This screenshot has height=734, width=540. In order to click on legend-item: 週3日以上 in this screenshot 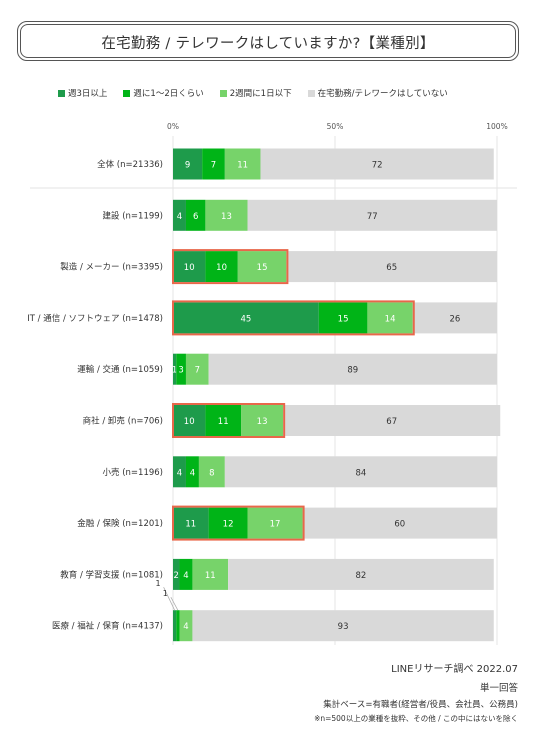, I will do `click(82, 93)`.